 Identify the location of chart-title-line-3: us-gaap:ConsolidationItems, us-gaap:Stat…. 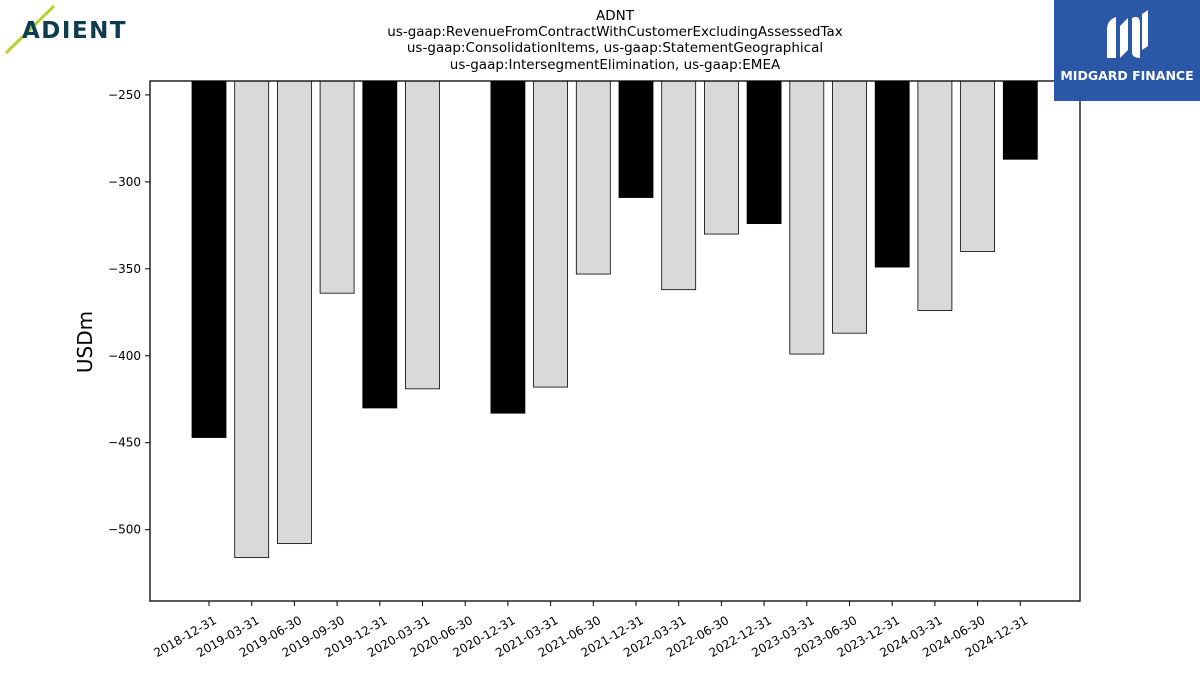
(615, 48).